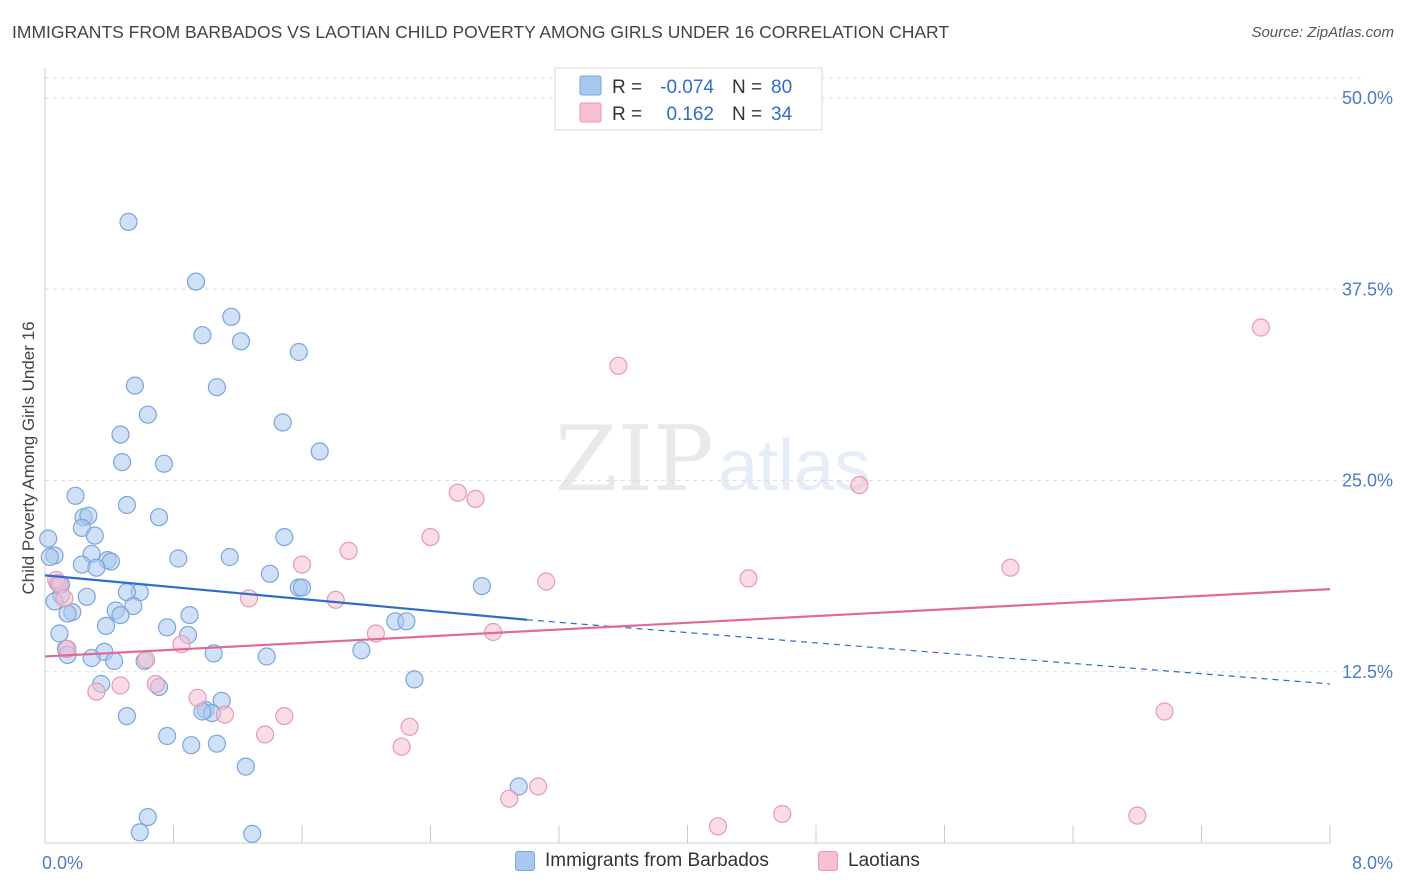 This screenshot has width=1406, height=892. I want to click on watermark: ZIP atlas, so click(712, 459).